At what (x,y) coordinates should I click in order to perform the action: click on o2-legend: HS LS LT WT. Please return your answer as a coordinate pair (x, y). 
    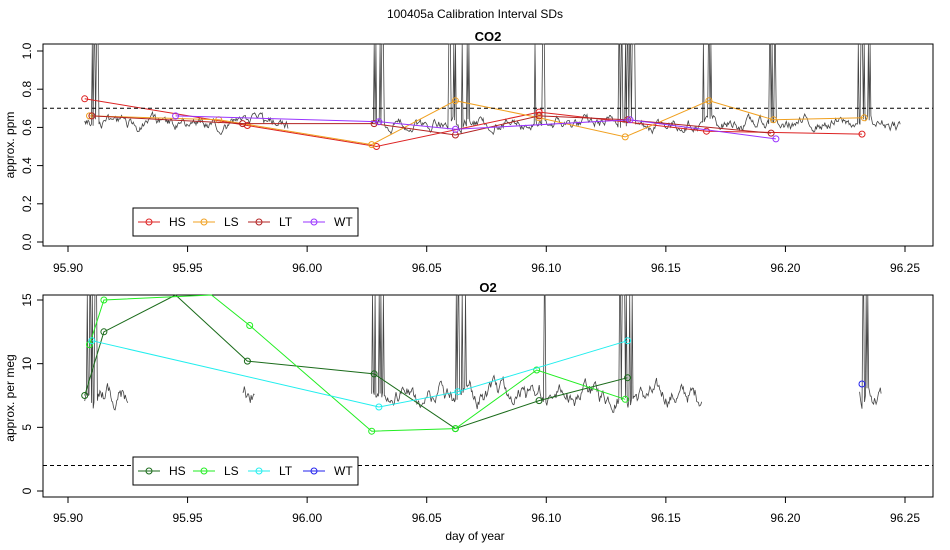
    Looking at the image, I should click on (245, 471).